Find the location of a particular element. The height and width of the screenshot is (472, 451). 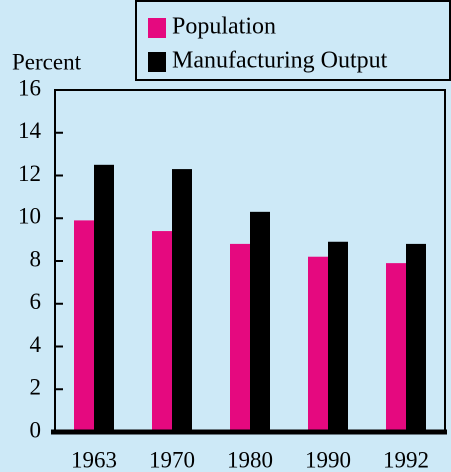

y-tick-label: 14 is located at coordinates (30, 130).